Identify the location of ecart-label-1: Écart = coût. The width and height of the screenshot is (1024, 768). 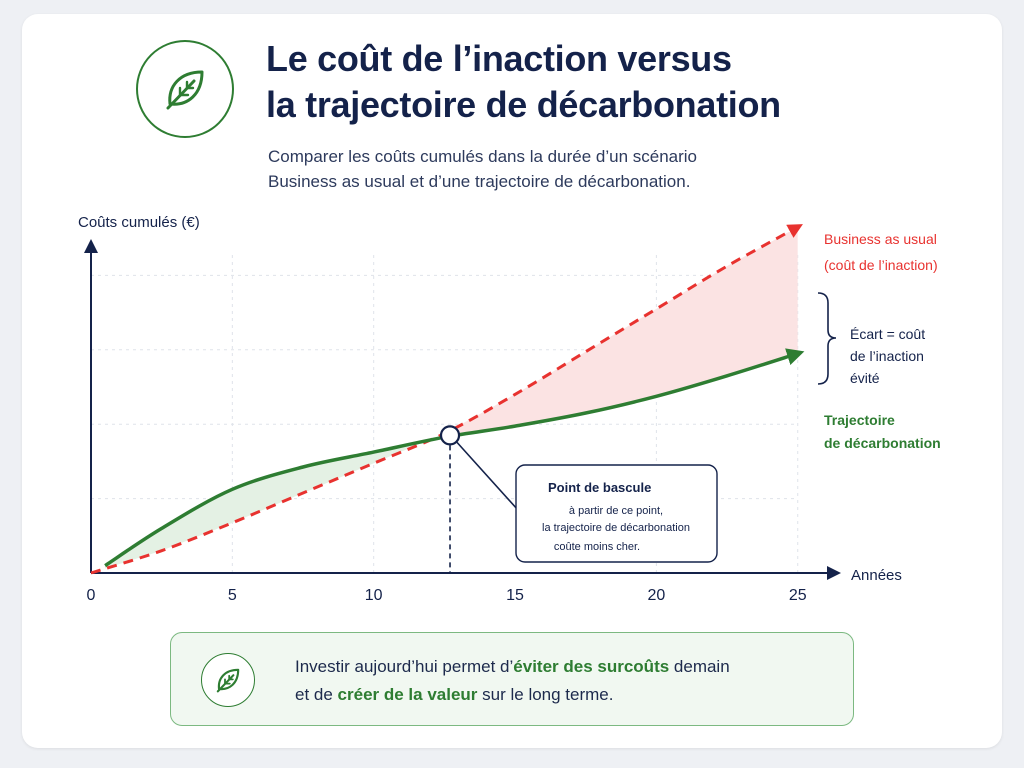
(887, 334).